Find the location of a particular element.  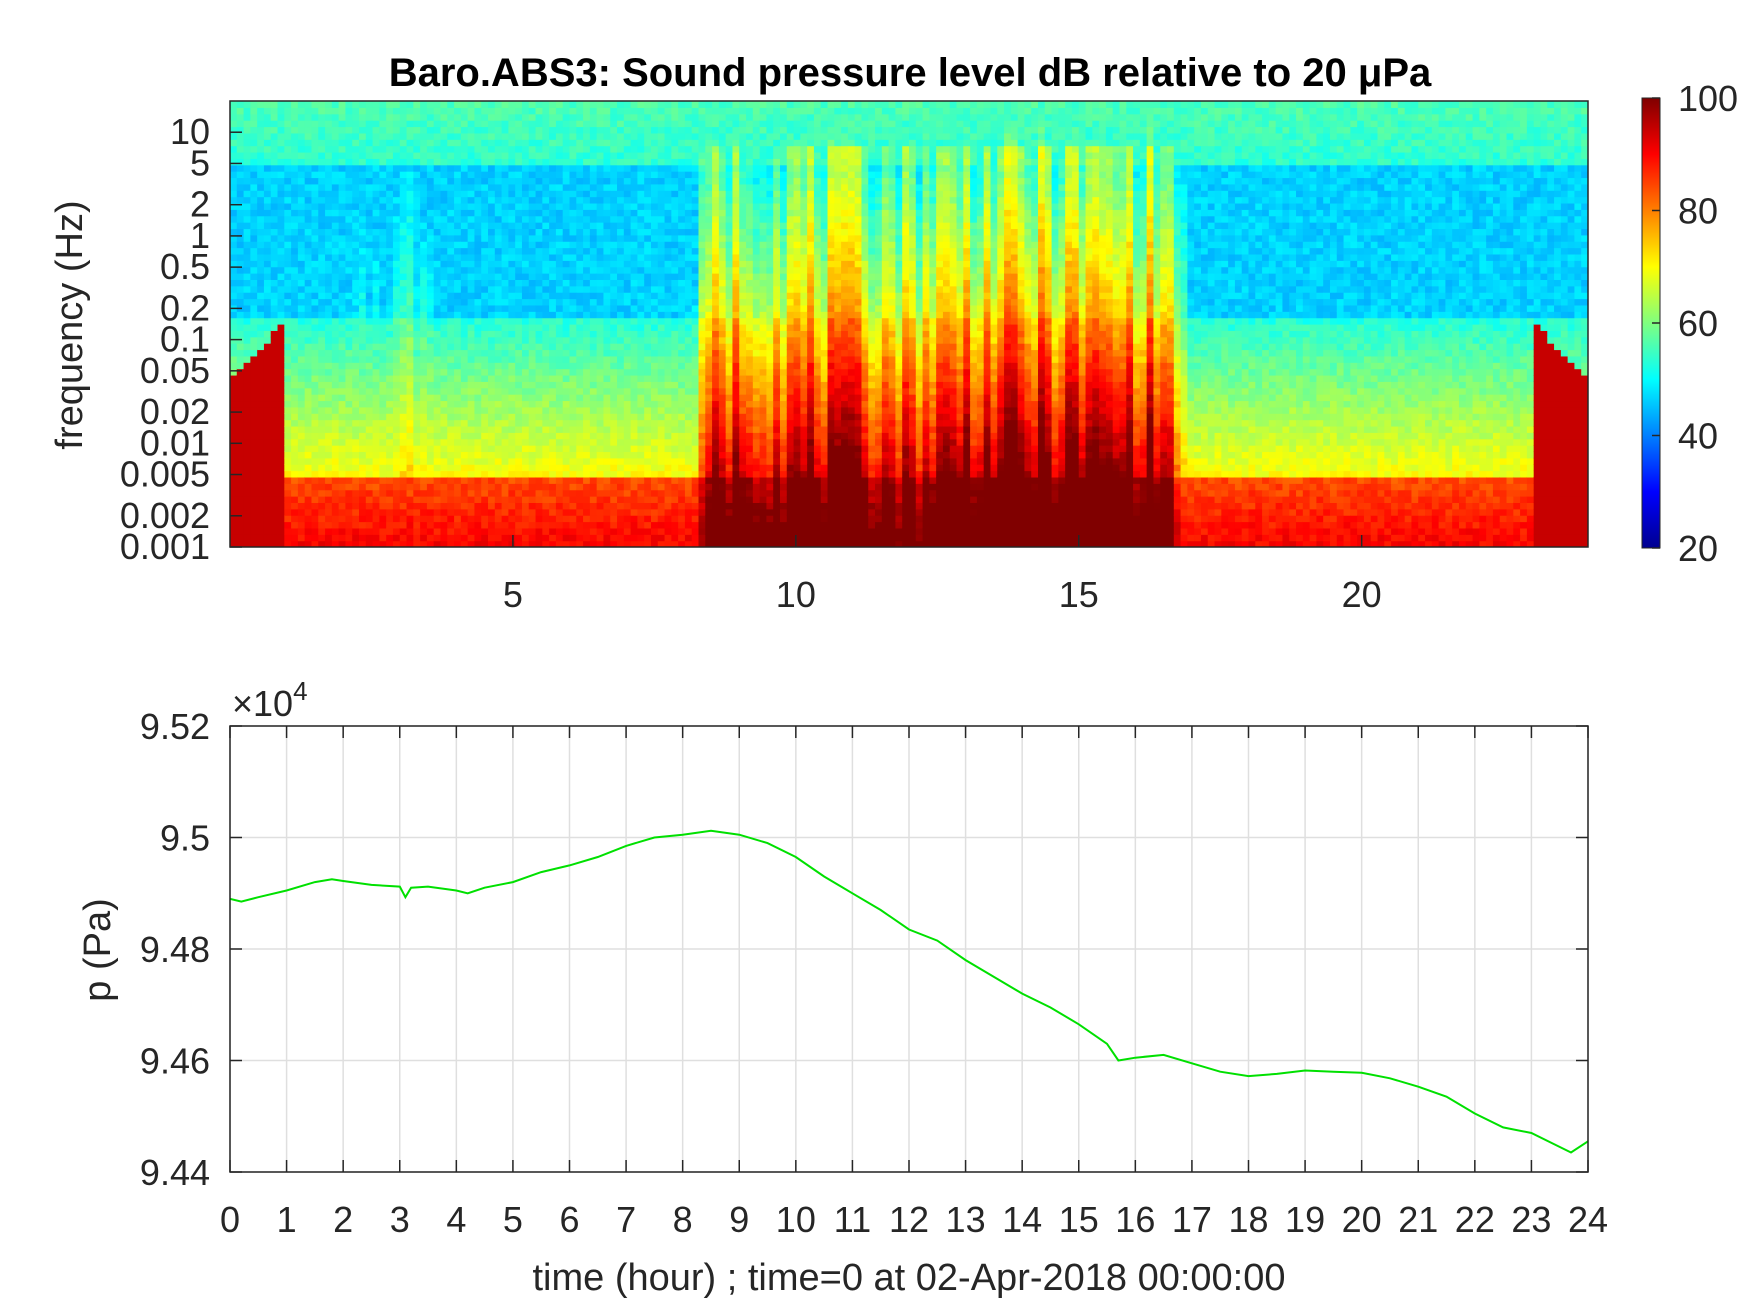

pressure-x-tick-label: 10 is located at coordinates (796, 1219).